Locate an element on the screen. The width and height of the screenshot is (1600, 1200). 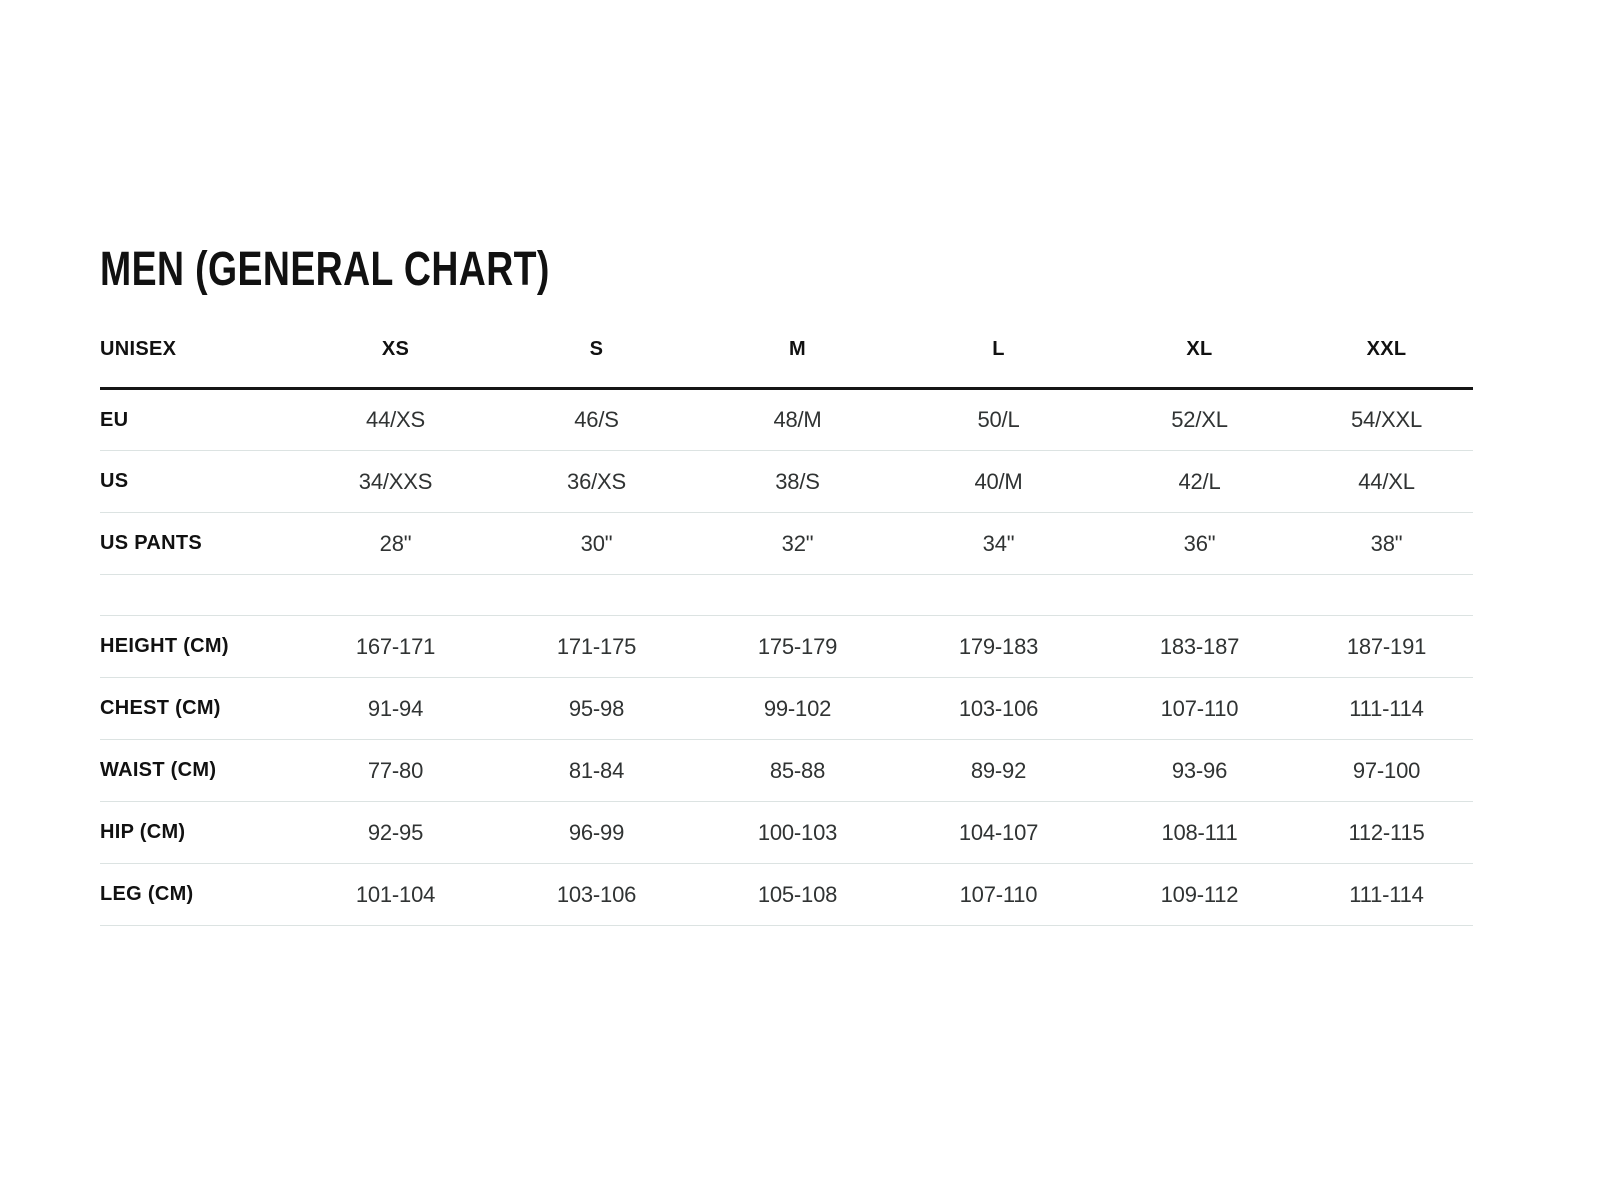
cell-value: 101-104 is located at coordinates (395, 894).